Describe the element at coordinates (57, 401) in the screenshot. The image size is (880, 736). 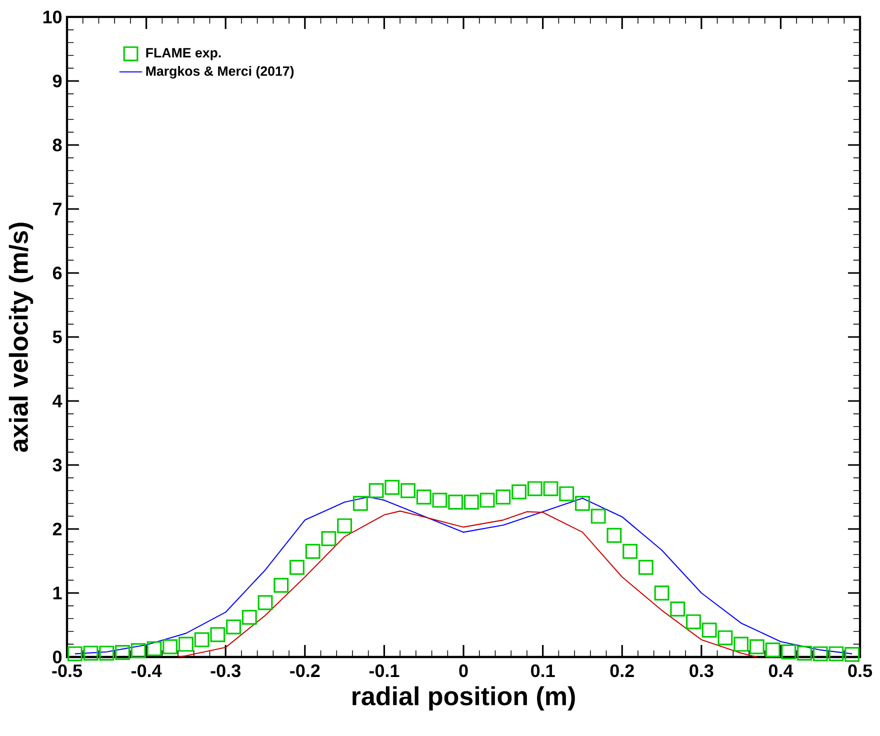
I see `y-tick-label: 4` at that location.